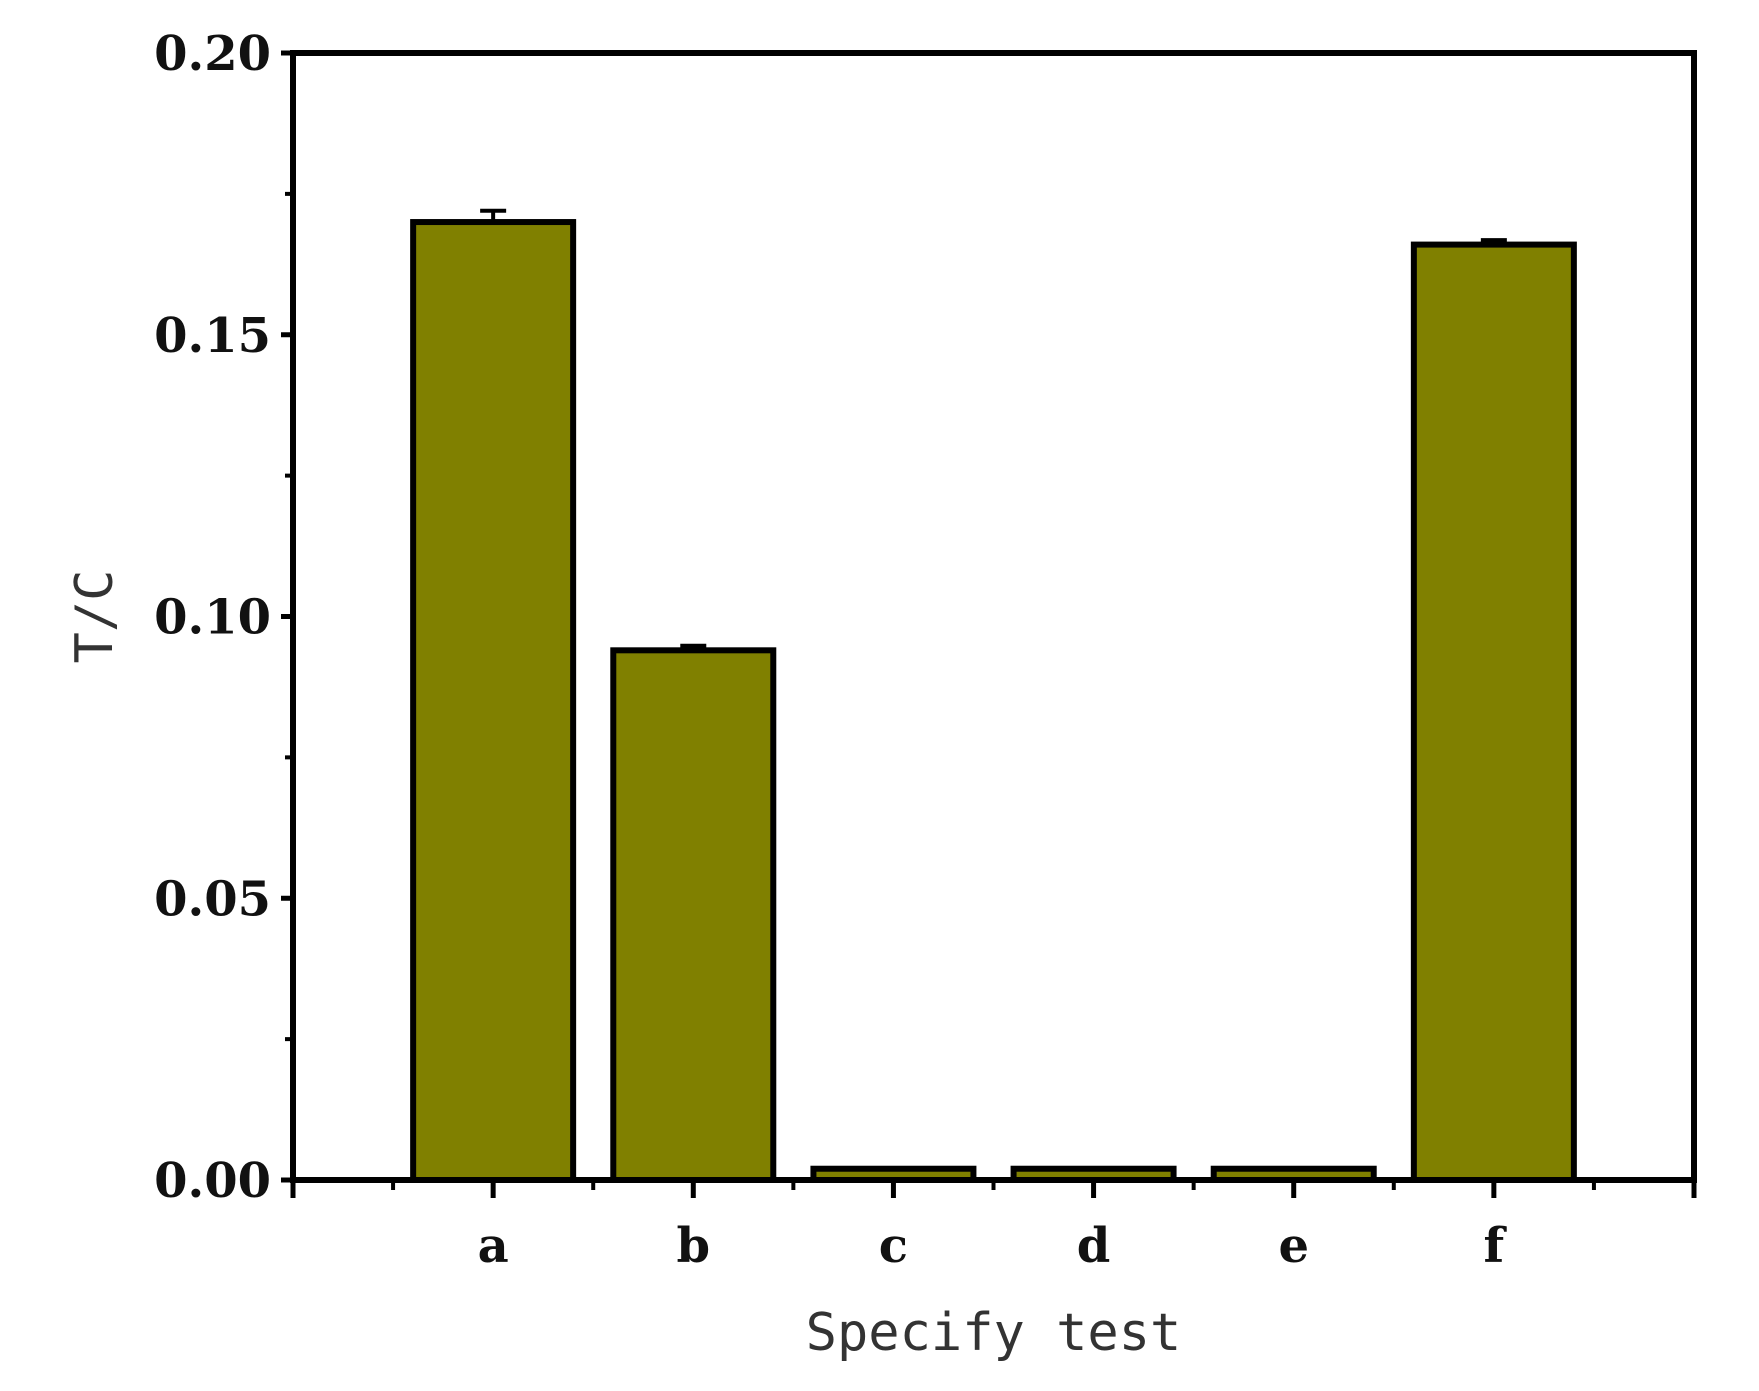 This screenshot has height=1391, width=1759. I want to click on x-tick-label-e: e, so click(1293, 1246).